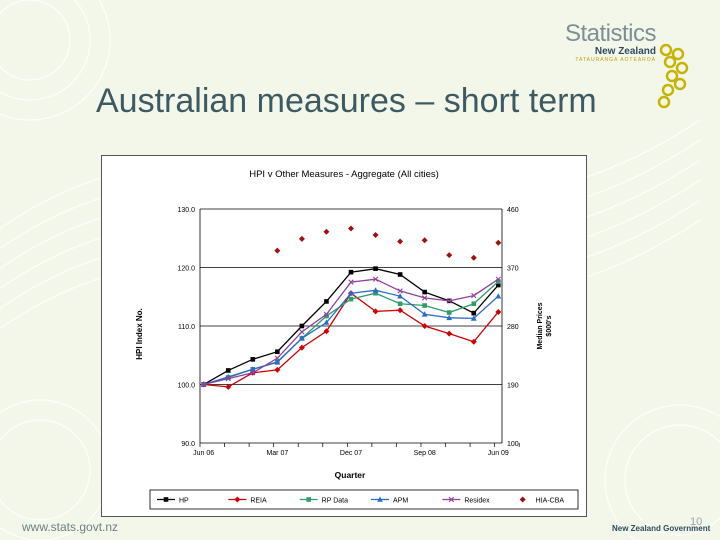  What do you see at coordinates (186, 269) in the screenshot?
I see `y-tick-label: 120.0` at bounding box center [186, 269].